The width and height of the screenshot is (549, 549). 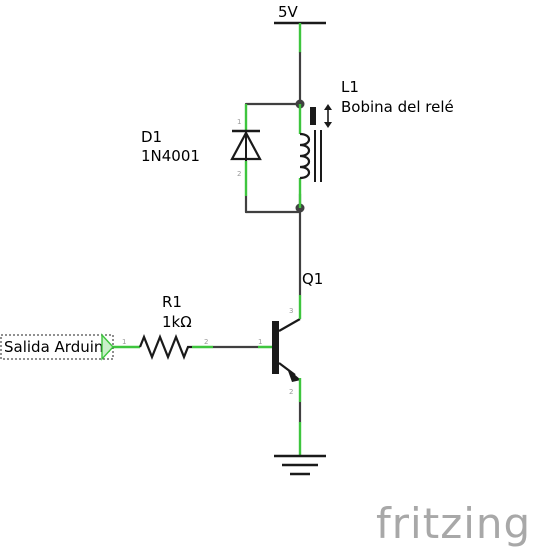 What do you see at coordinates (294, 375) in the screenshot?
I see `emitter-arrow-icon` at bounding box center [294, 375].